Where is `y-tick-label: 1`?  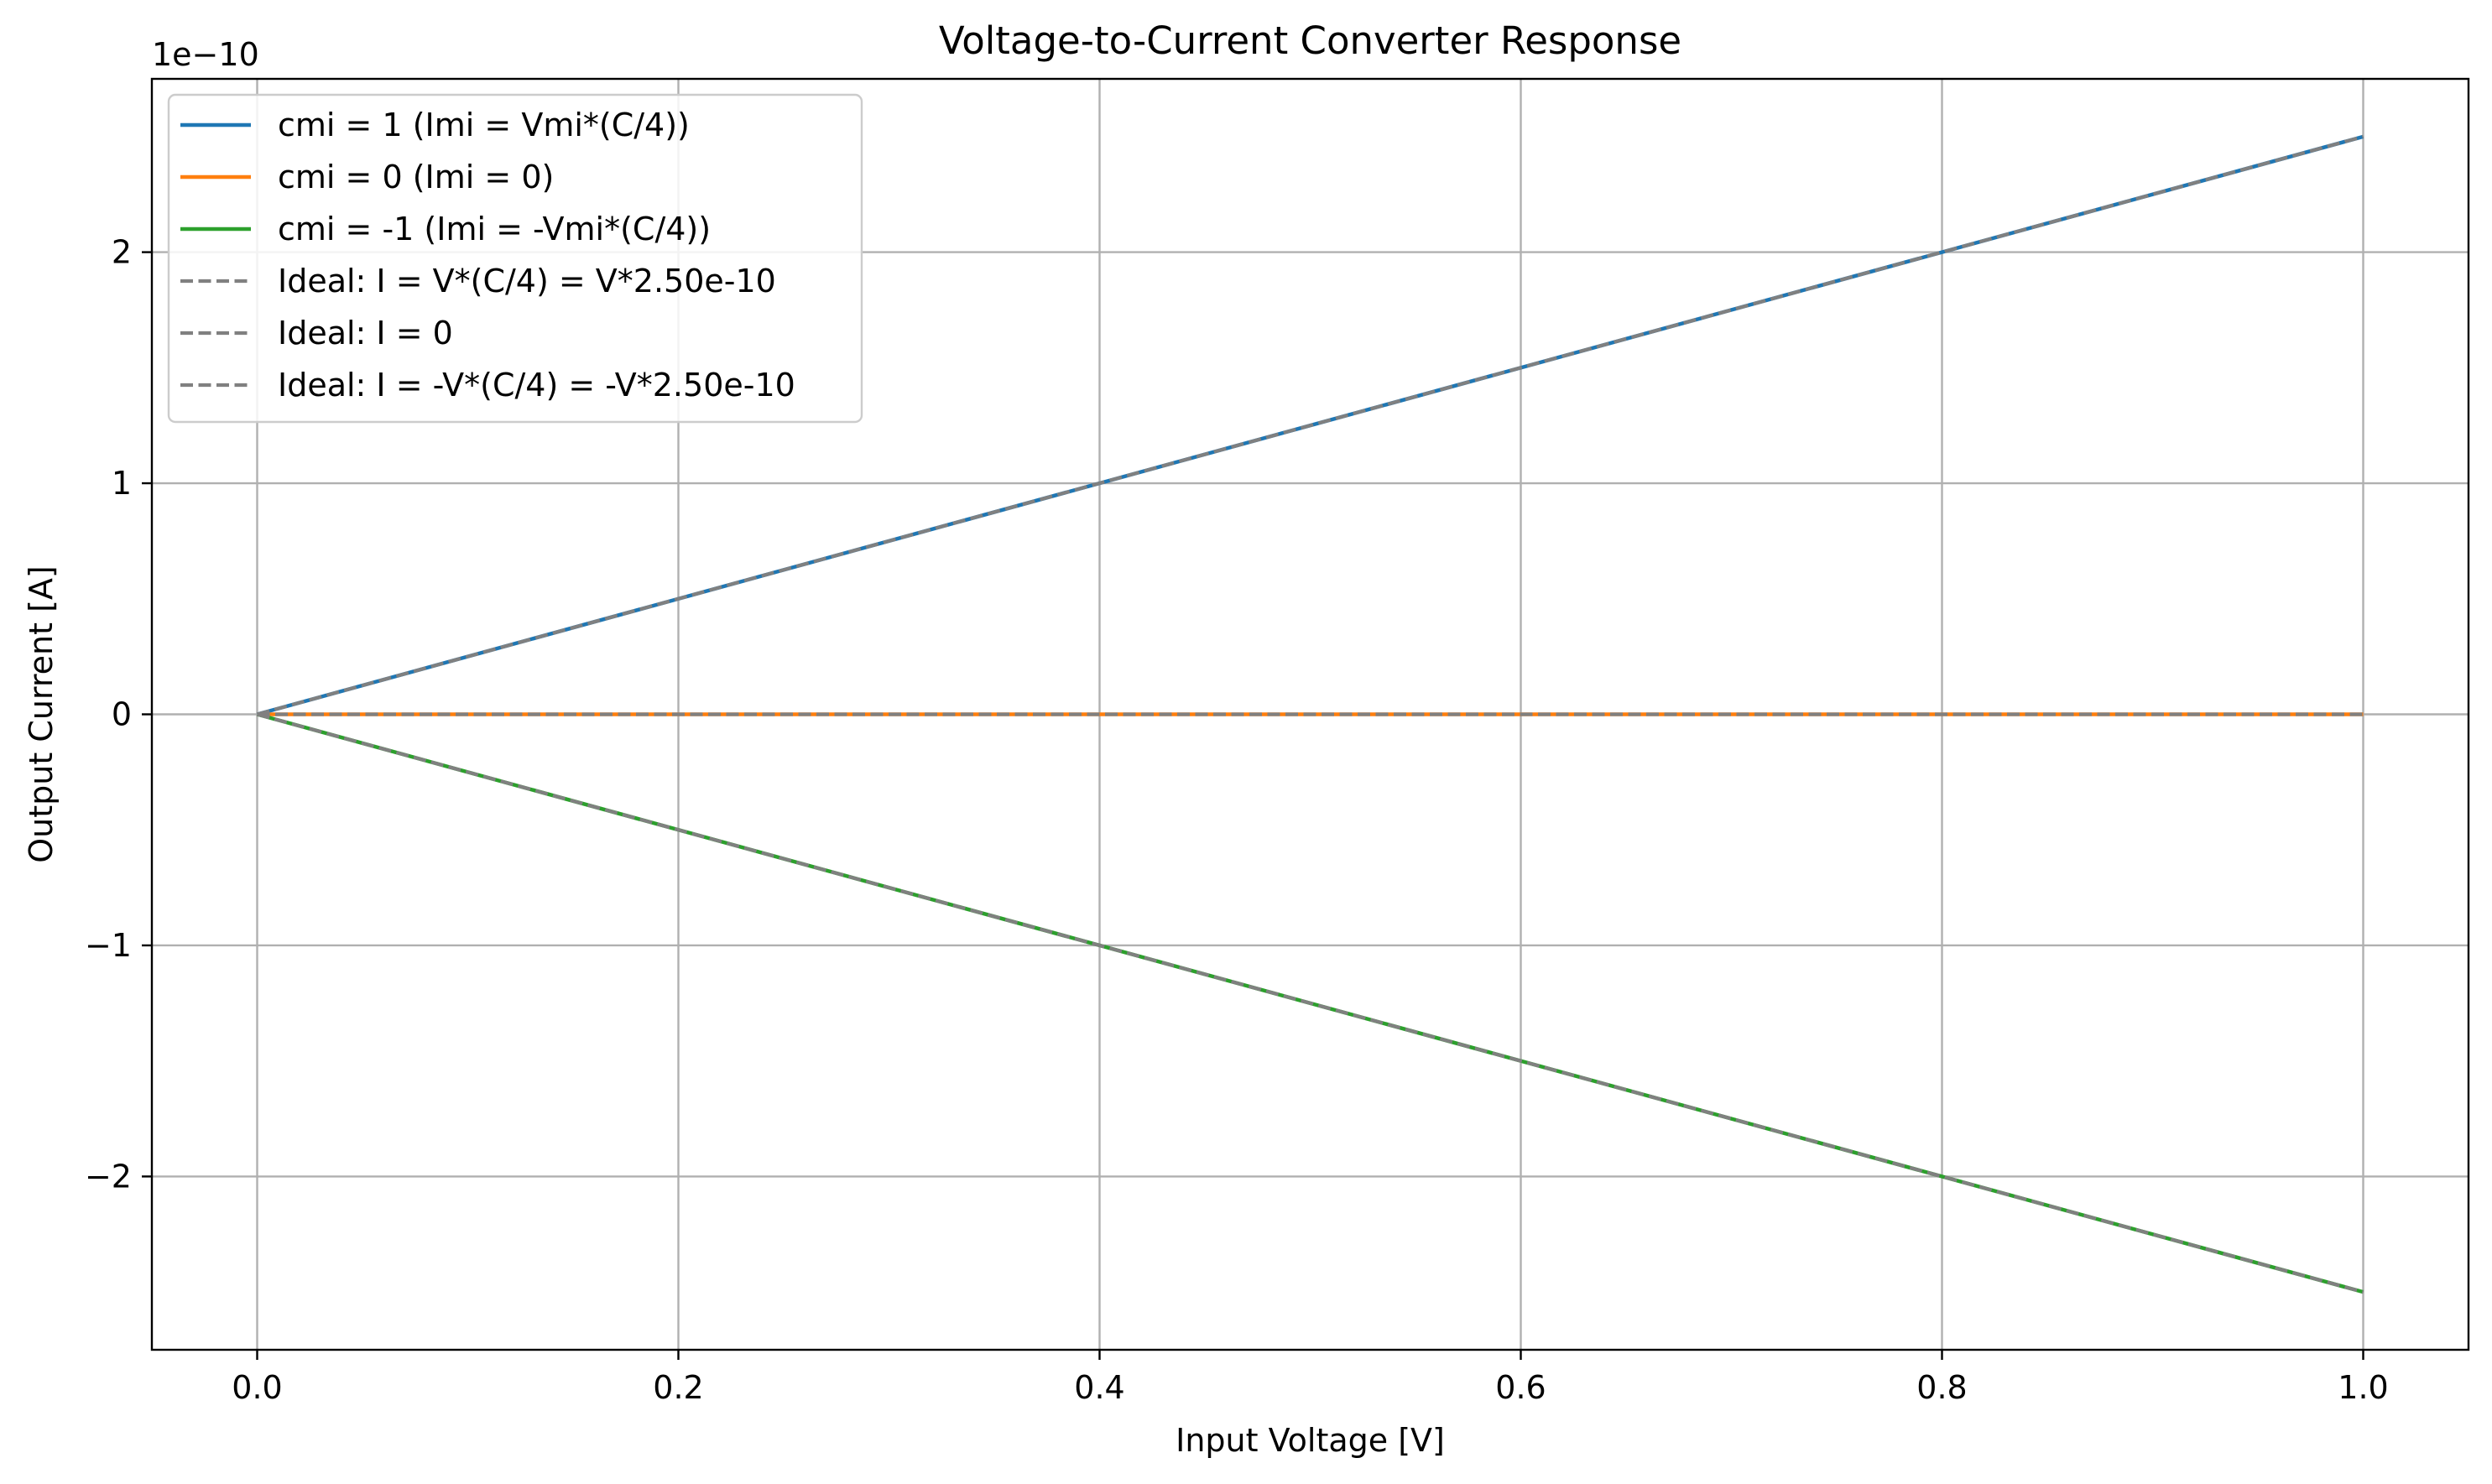
y-tick-label: 1 is located at coordinates (122, 483).